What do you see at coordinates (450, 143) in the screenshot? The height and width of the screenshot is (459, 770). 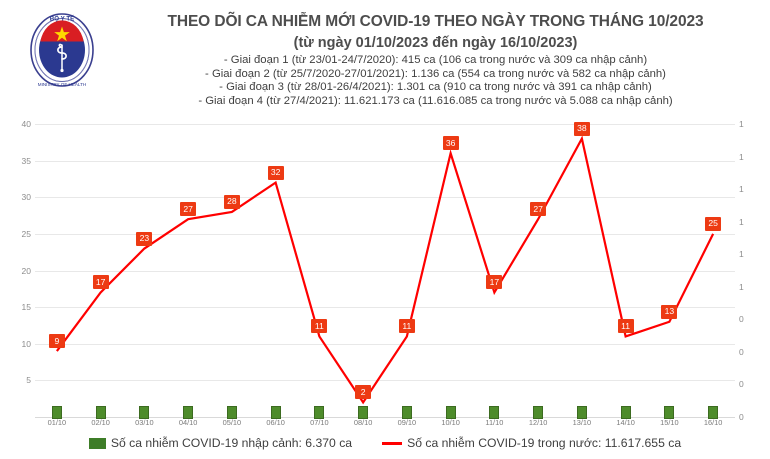 I see `data-label: 36` at bounding box center [450, 143].